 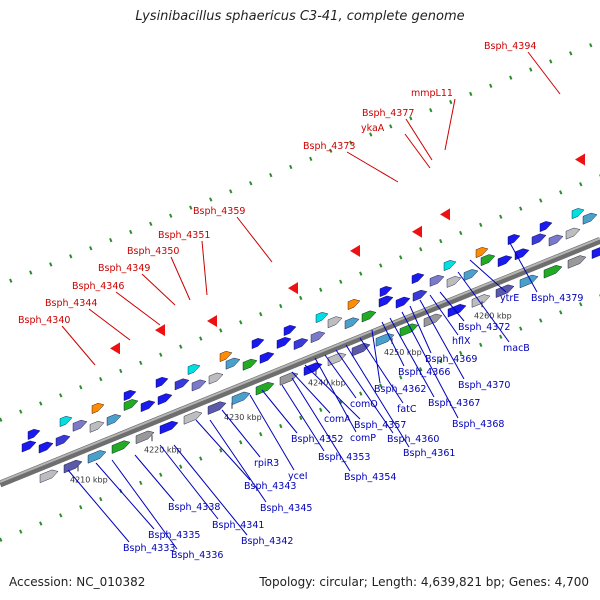 What do you see at coordinates (298, 476) in the screenshot?
I see `lower-gene-label: yceI` at bounding box center [298, 476].